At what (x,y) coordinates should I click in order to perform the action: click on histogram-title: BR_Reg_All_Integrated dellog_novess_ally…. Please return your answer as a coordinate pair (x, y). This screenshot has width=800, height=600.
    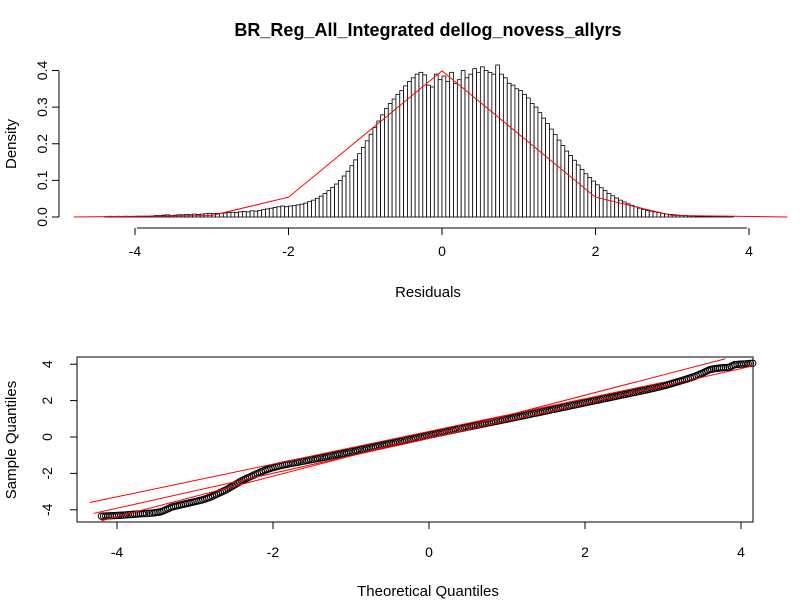
    Looking at the image, I should click on (427, 30).